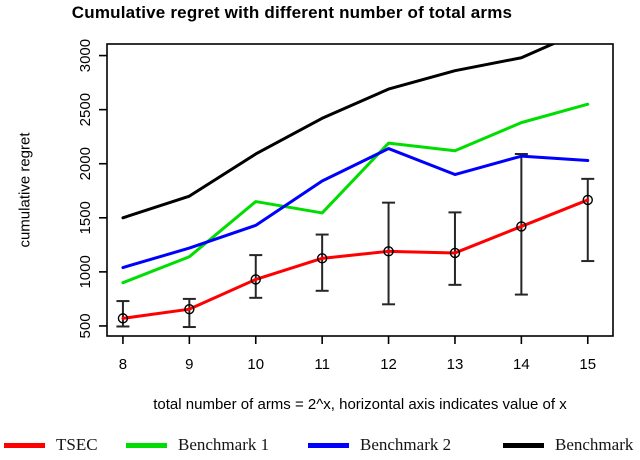 This screenshot has height=460, width=640. I want to click on legend-item-benchmark-1: Benchmark 1, so click(197, 445).